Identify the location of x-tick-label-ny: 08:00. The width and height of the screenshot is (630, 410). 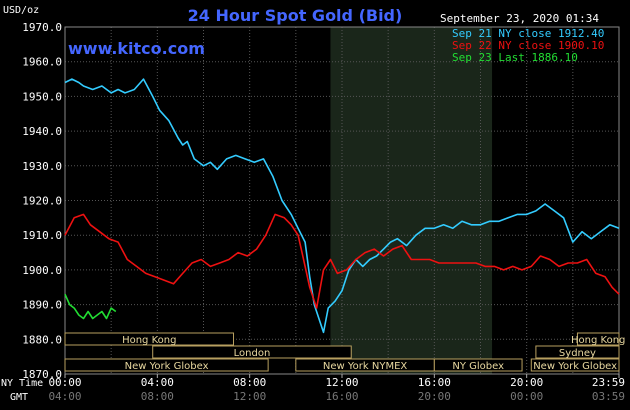
(249, 382).